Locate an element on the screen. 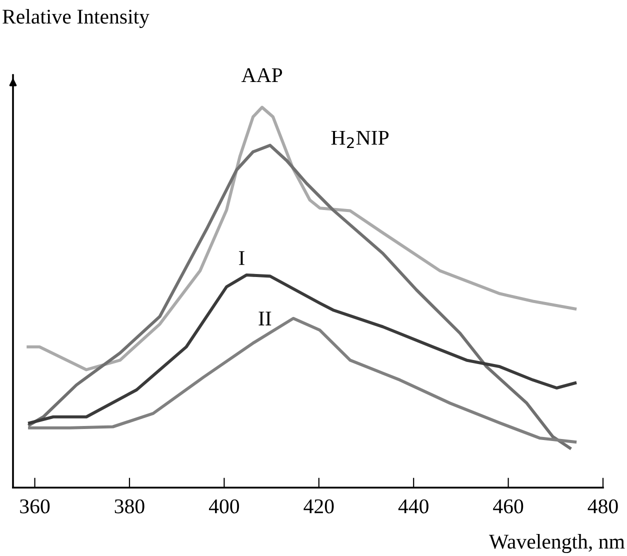 Image resolution: width=627 pixels, height=556 pixels. series-label: I is located at coordinates (241, 258).